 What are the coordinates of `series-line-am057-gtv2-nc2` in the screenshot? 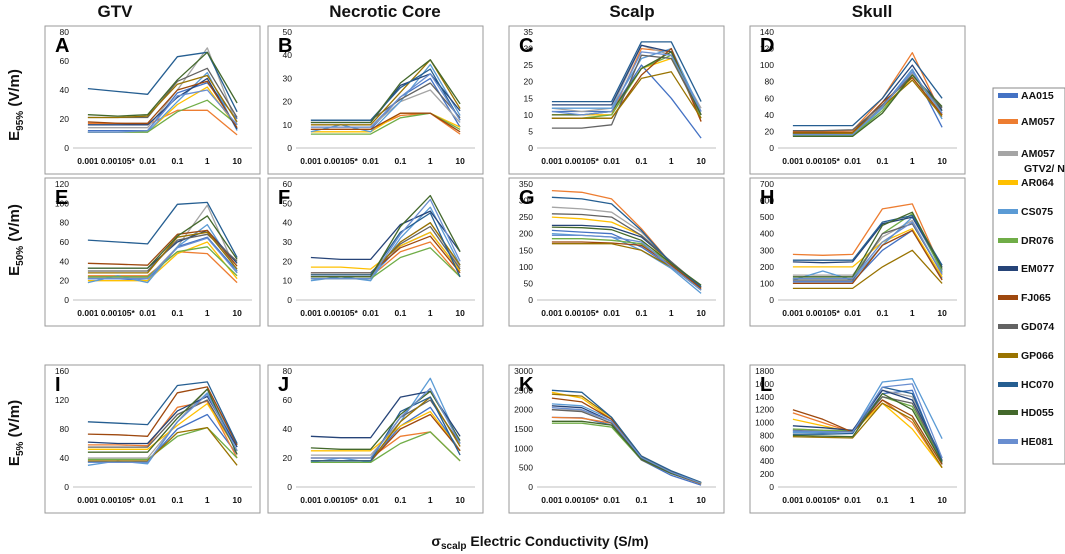 It's located at (162, 241).